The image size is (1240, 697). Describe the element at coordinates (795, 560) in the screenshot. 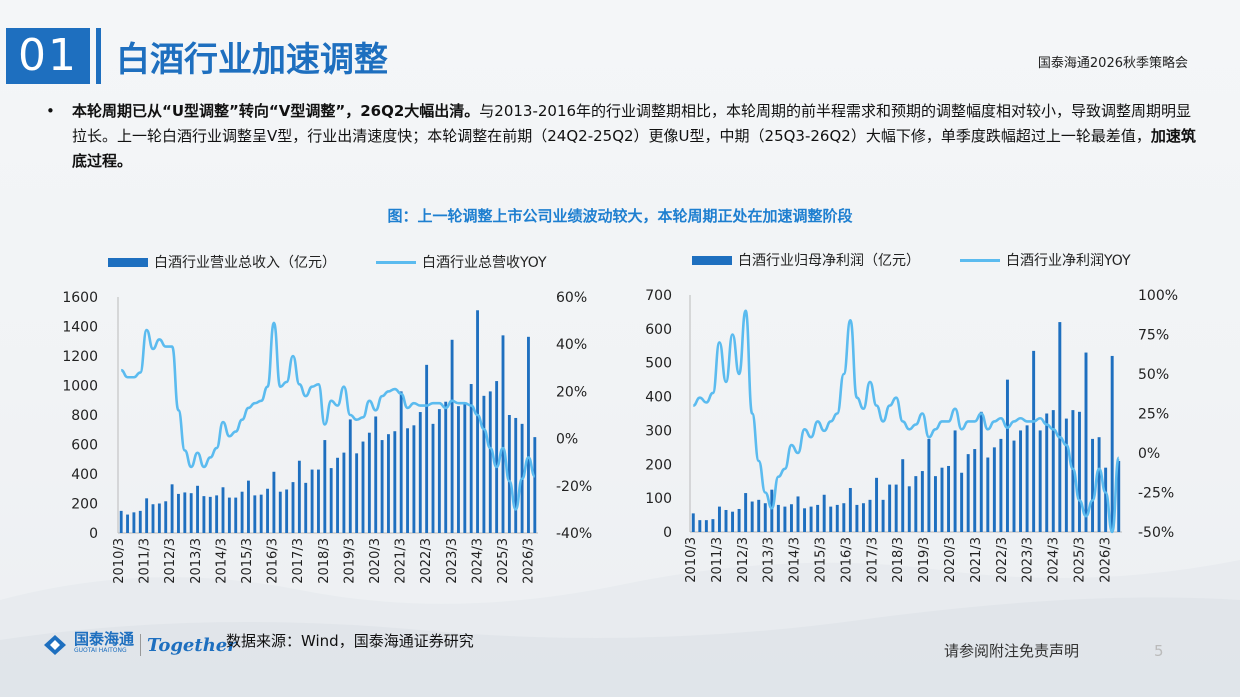

I see `c1-x-tick-label: 2014/3` at that location.